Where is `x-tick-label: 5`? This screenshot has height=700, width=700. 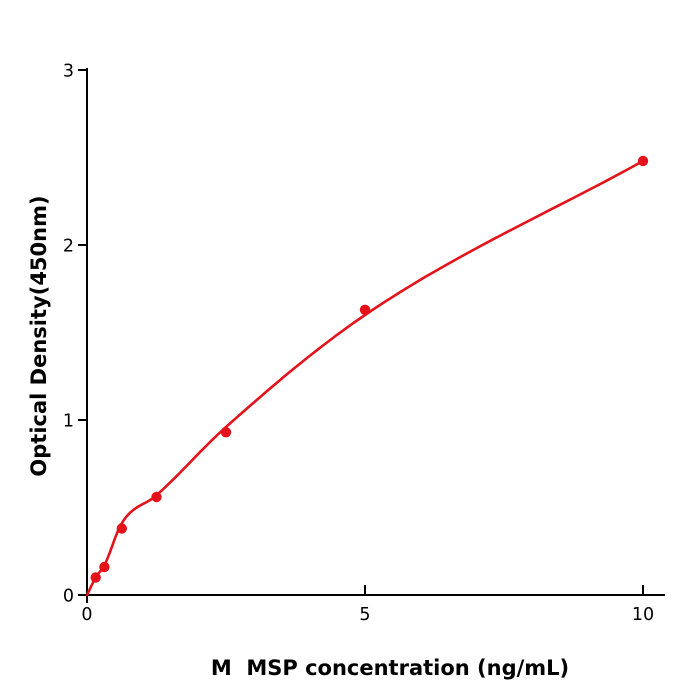 x-tick-label: 5 is located at coordinates (364, 615).